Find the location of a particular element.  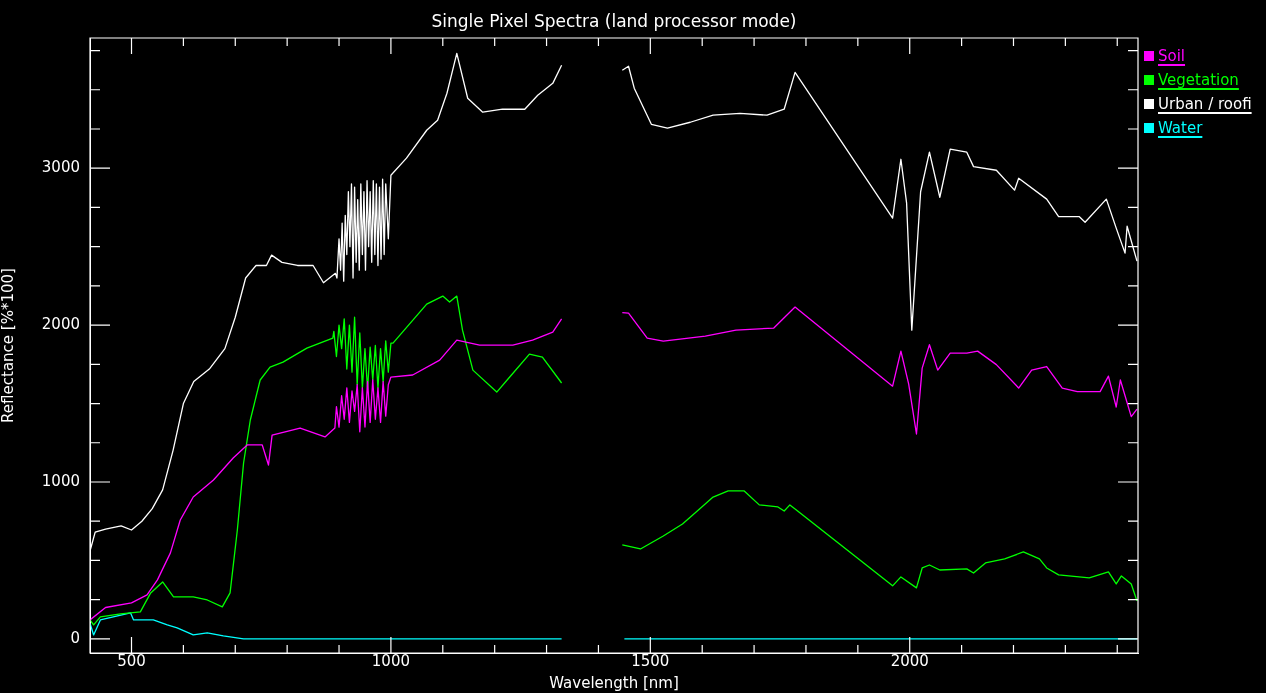

x-tick-label: 1500 is located at coordinates (650, 660).